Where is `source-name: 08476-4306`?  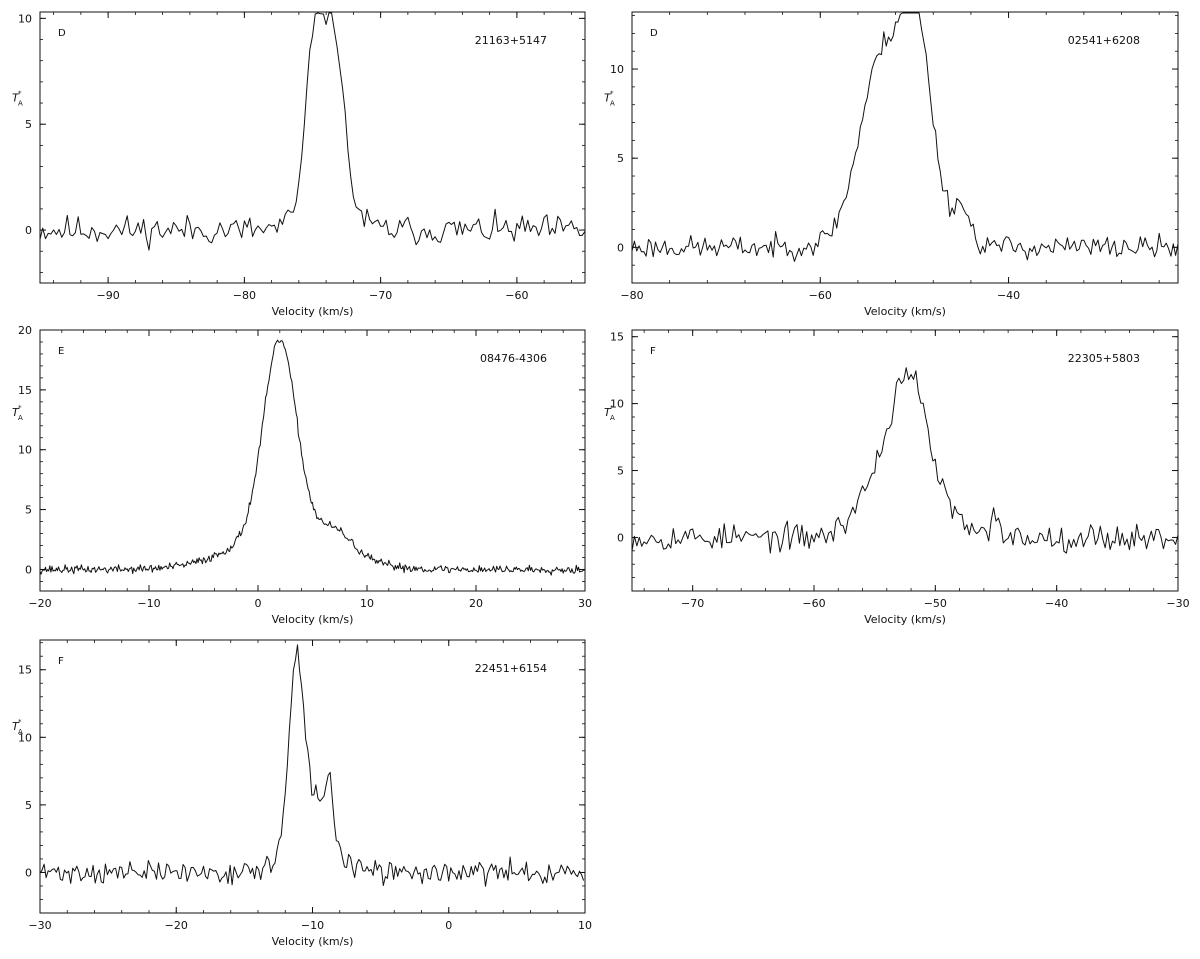
source-name: 08476-4306 is located at coordinates (513, 358).